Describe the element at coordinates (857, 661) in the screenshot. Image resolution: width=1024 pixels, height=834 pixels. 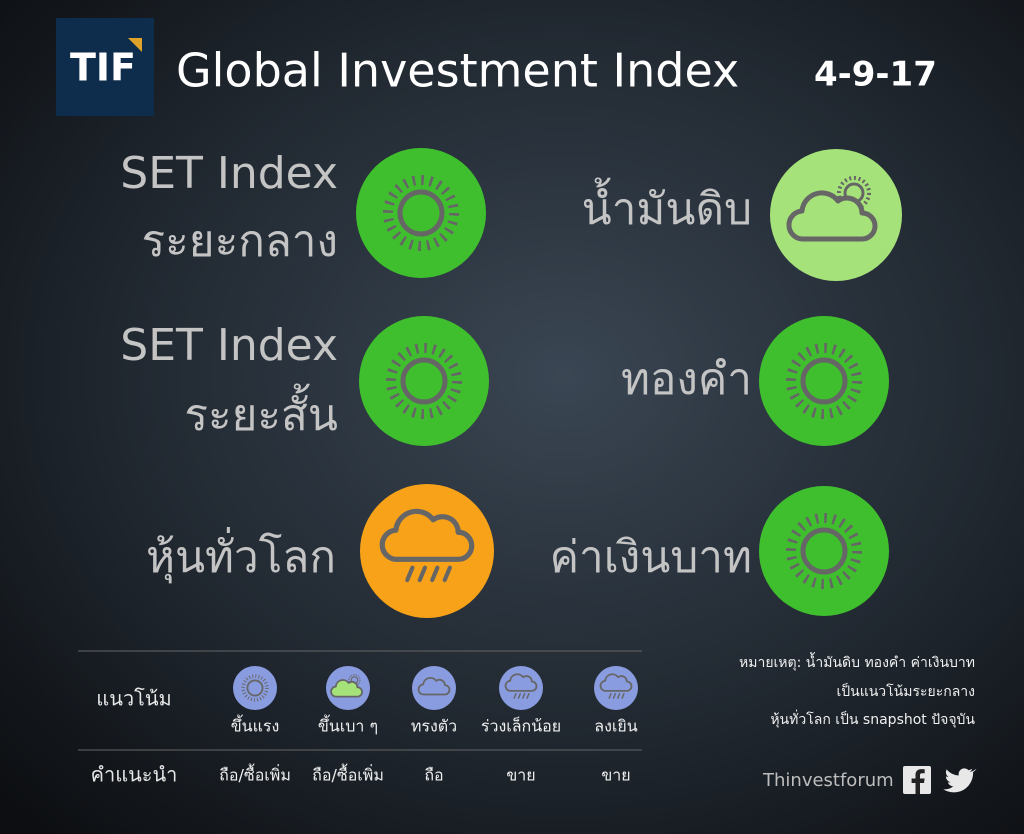
I see `note: หมายเหตุ: น้ำมันดิบ ทองคำ ค่าเงินบาท` at that location.